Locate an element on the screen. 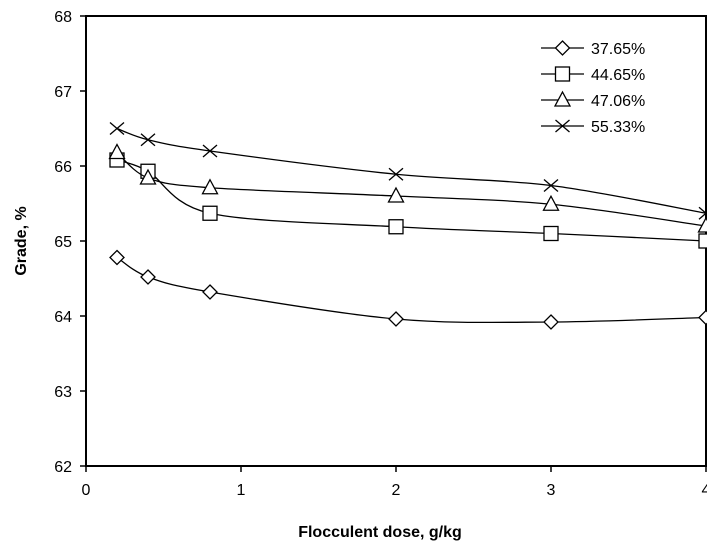 This screenshot has width=707, height=546. series-diamond is located at coordinates (408, 289).